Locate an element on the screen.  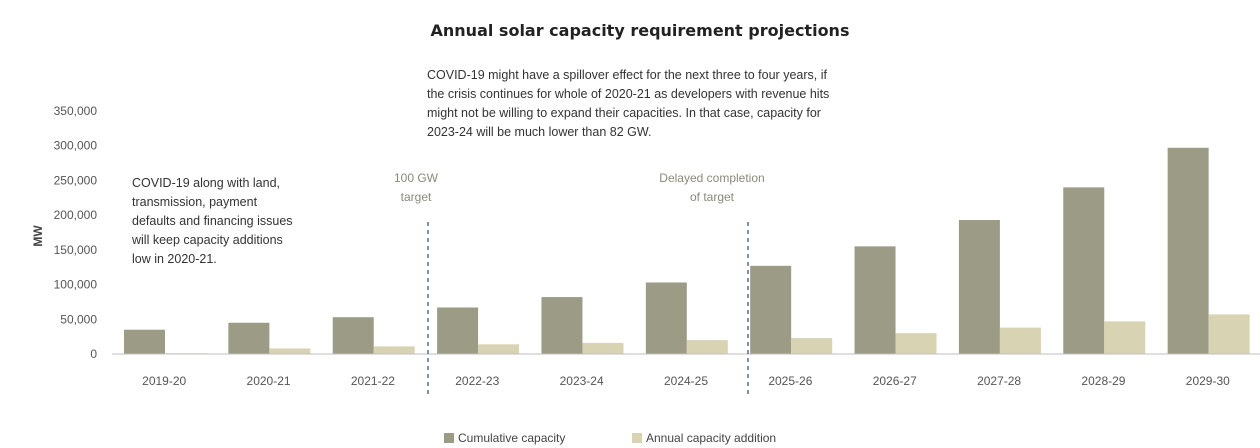
x-tick-label: 2025-26 is located at coordinates (790, 381).